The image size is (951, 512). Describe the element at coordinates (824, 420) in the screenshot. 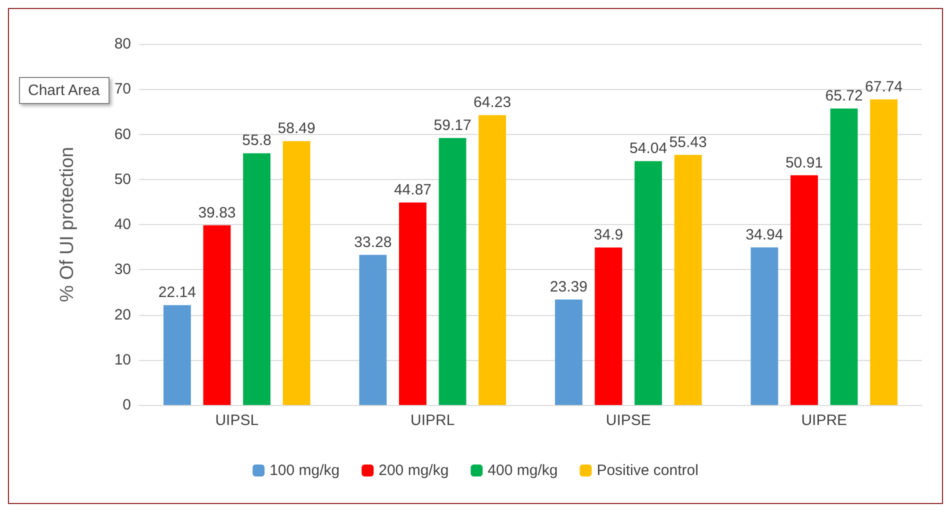

I see `x-tick-label: UIPRE` at that location.